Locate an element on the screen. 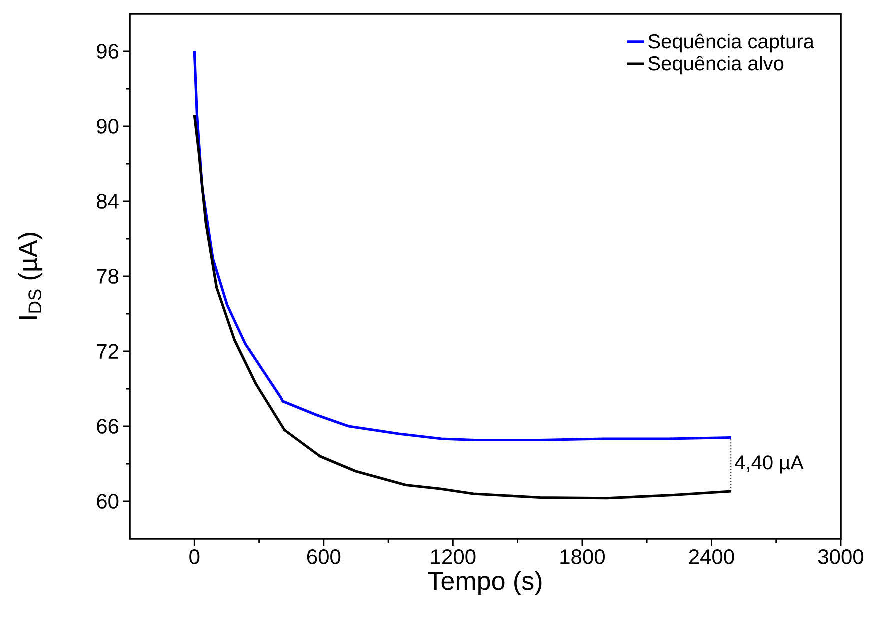 Image resolution: width=879 pixels, height=634 pixels. y-tick-label: 90 is located at coordinates (108, 126).